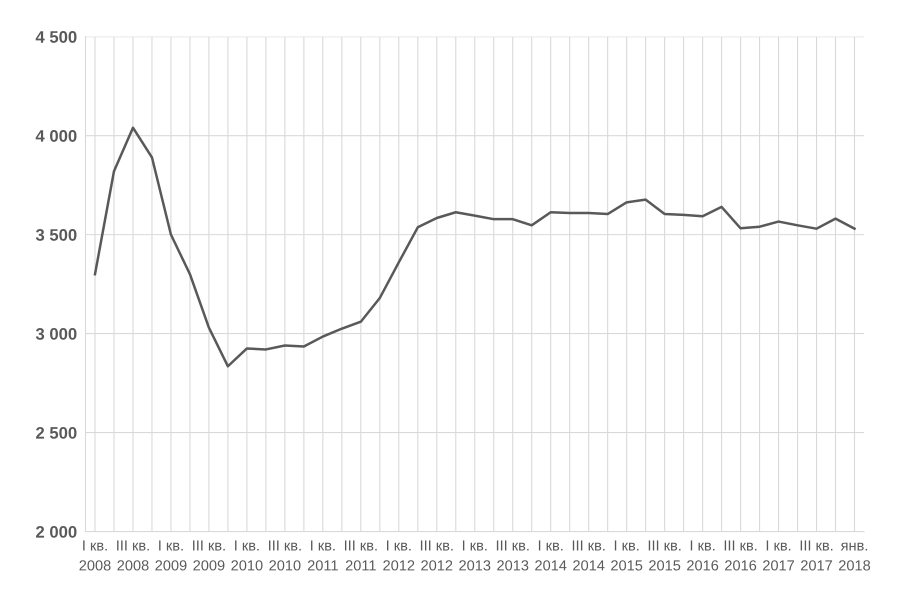  What do you see at coordinates (170, 555) in the screenshot?
I see `x-tick-label: I кв. 2009` at bounding box center [170, 555].